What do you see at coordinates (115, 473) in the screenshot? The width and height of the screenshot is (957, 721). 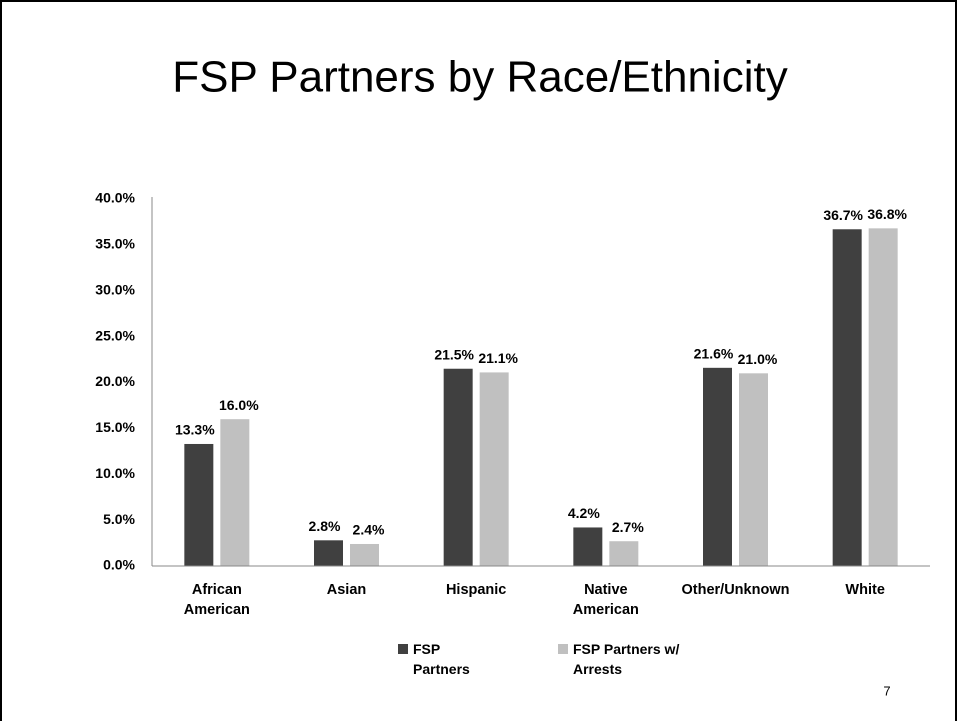 I see `y-tick-label: 10.0%` at bounding box center [115, 473].